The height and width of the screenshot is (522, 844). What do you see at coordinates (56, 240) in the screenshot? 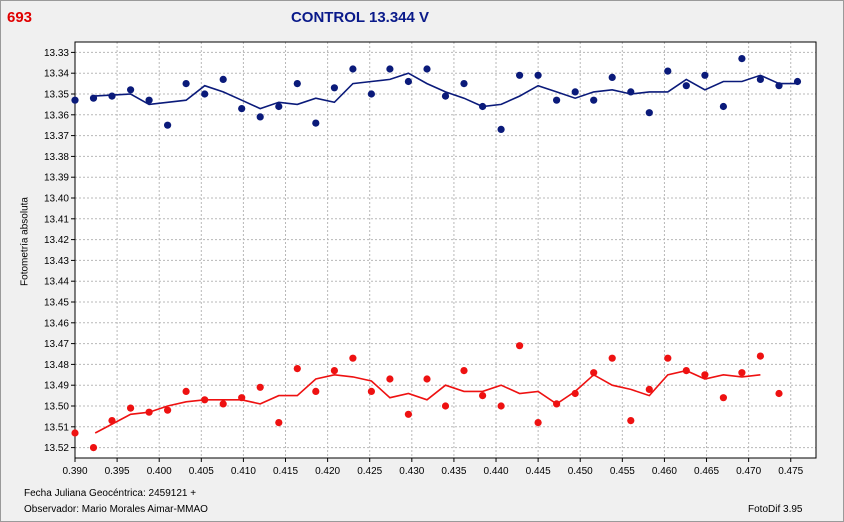
I see `y-tick-label: 13.42` at bounding box center [56, 240].